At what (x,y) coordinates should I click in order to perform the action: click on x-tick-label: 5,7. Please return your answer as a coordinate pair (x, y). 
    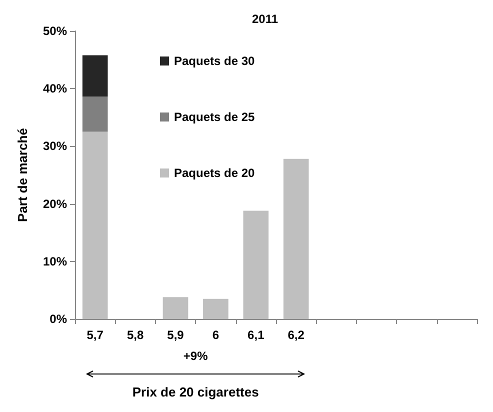
    Looking at the image, I should click on (95, 335).